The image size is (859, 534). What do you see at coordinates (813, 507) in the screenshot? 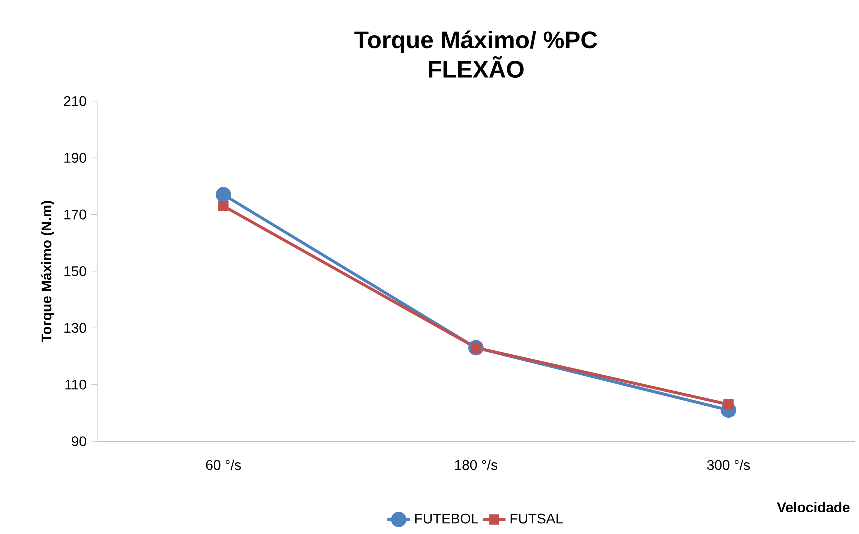
I see `x-axis-title: Velocidade` at bounding box center [813, 507].